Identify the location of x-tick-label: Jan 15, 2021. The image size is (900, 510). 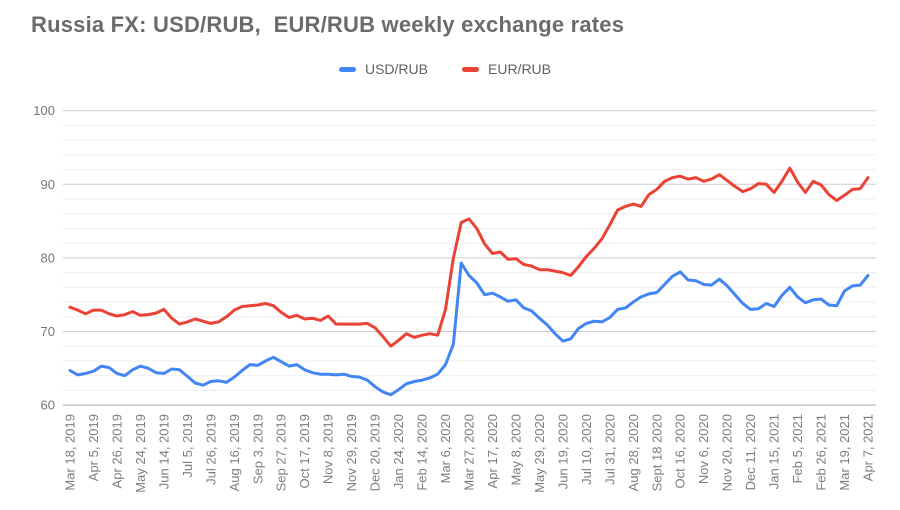
(774, 451).